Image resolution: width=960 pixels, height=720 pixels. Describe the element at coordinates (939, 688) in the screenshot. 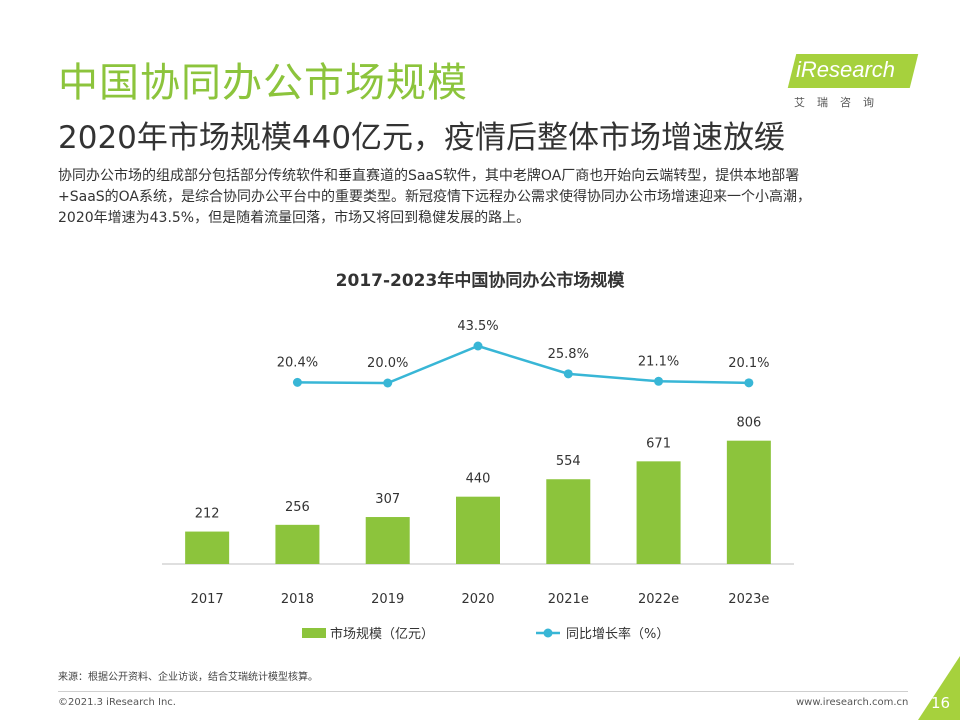

I see `corner-decoration` at that location.